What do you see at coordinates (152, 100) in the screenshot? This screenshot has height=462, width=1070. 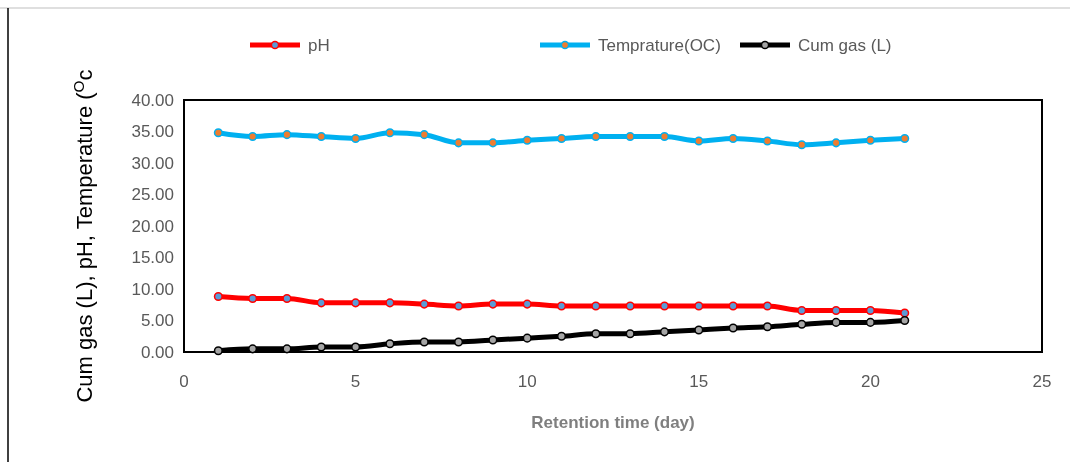 I see `y-tick-label: 40.00` at bounding box center [152, 100].